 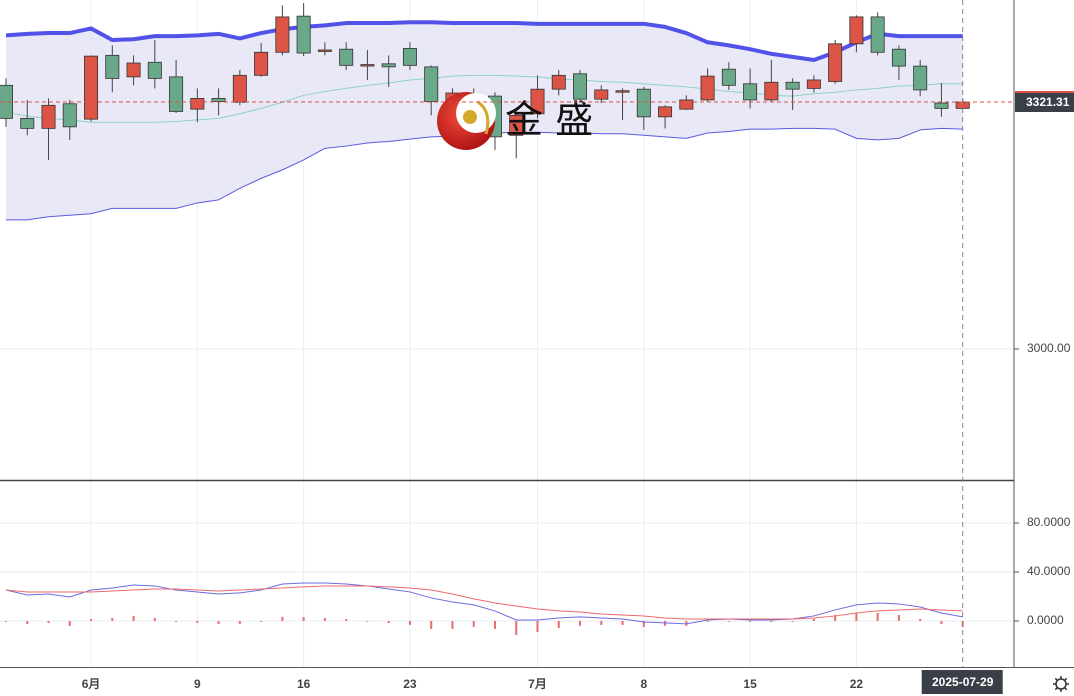 What do you see at coordinates (1044, 92) in the screenshot?
I see `last-price-accent` at bounding box center [1044, 92].